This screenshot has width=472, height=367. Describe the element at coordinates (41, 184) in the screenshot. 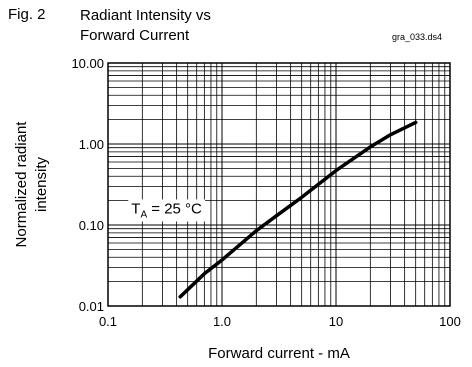

I see `y-axis-title-line2: intensity` at that location.